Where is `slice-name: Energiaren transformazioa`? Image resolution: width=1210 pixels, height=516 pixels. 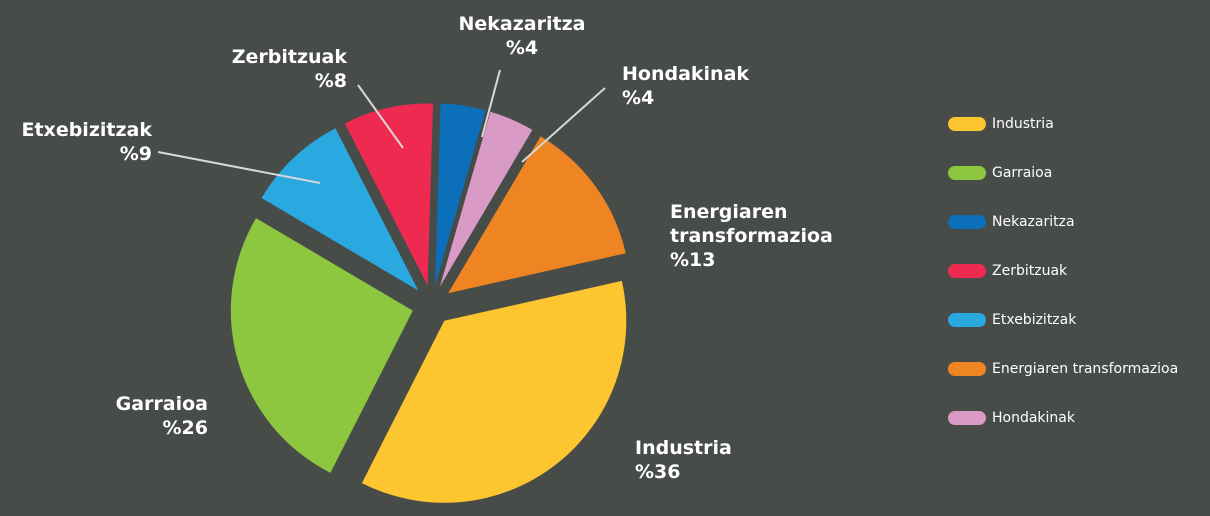
slice-name: Energiaren transformazioa is located at coordinates (751, 224).